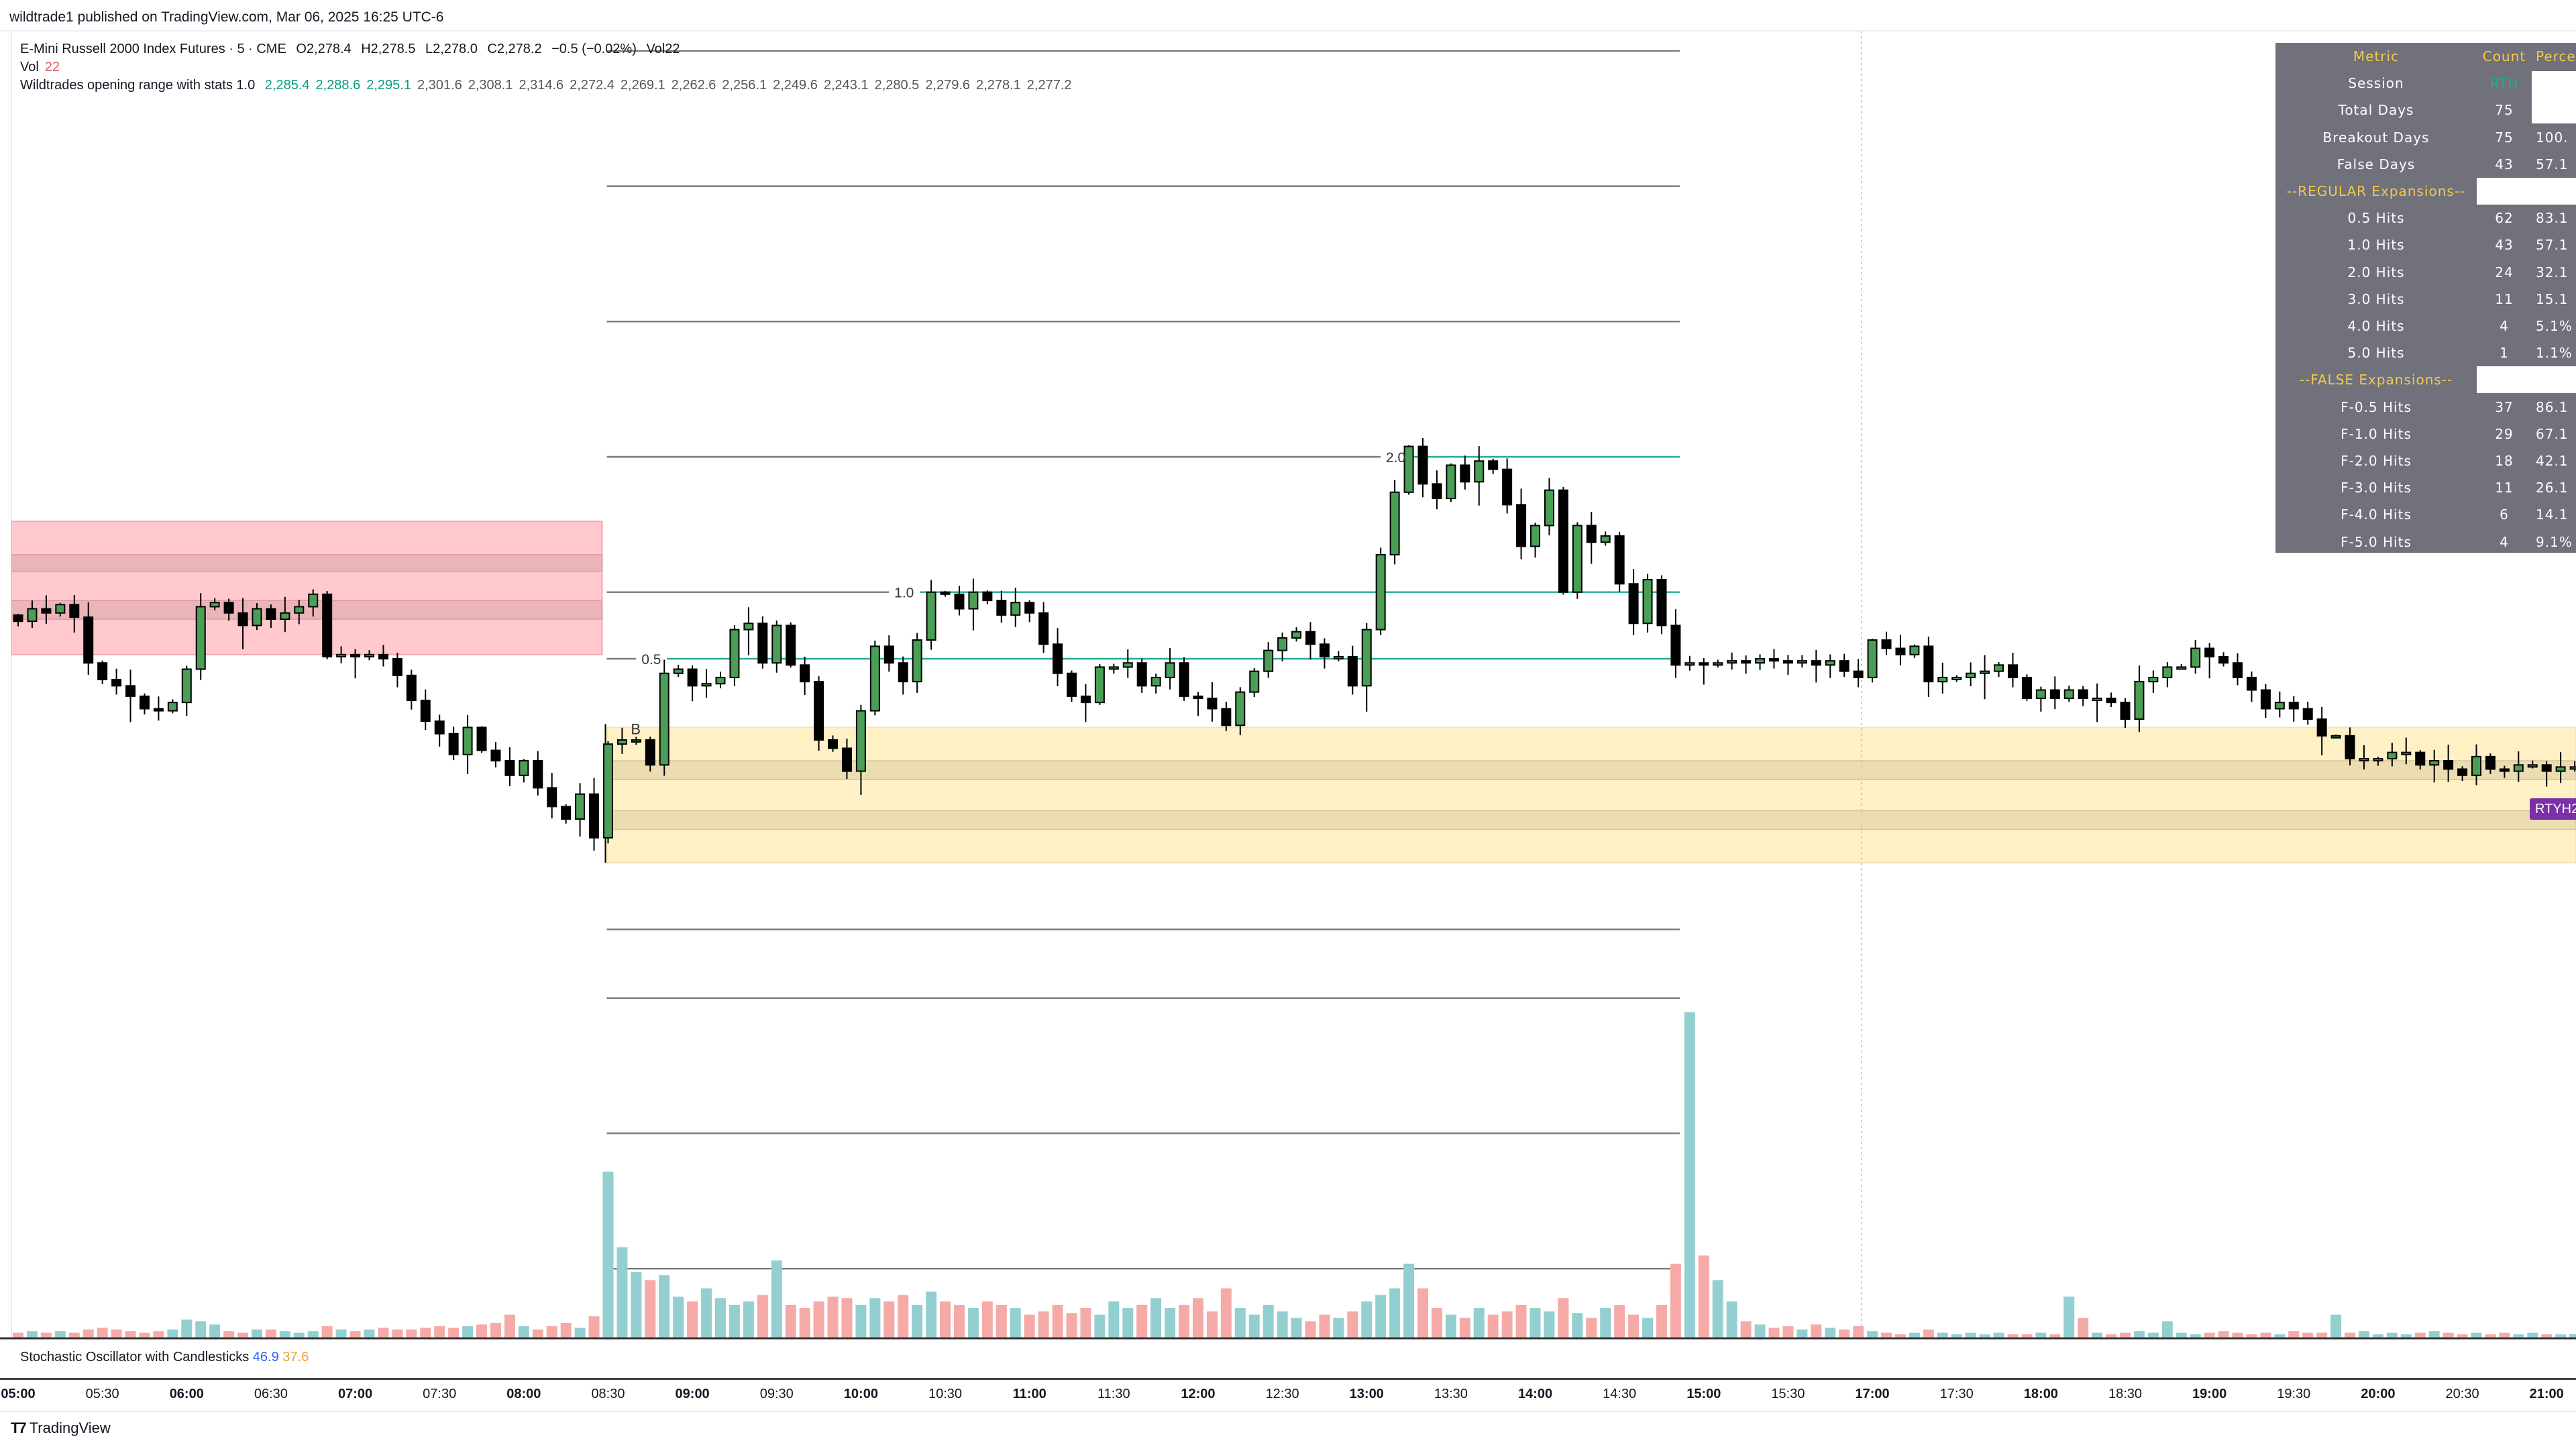 This screenshot has height=1449, width=2576. I want to click on tradingview-logo: T7 TradingView, so click(61, 1428).